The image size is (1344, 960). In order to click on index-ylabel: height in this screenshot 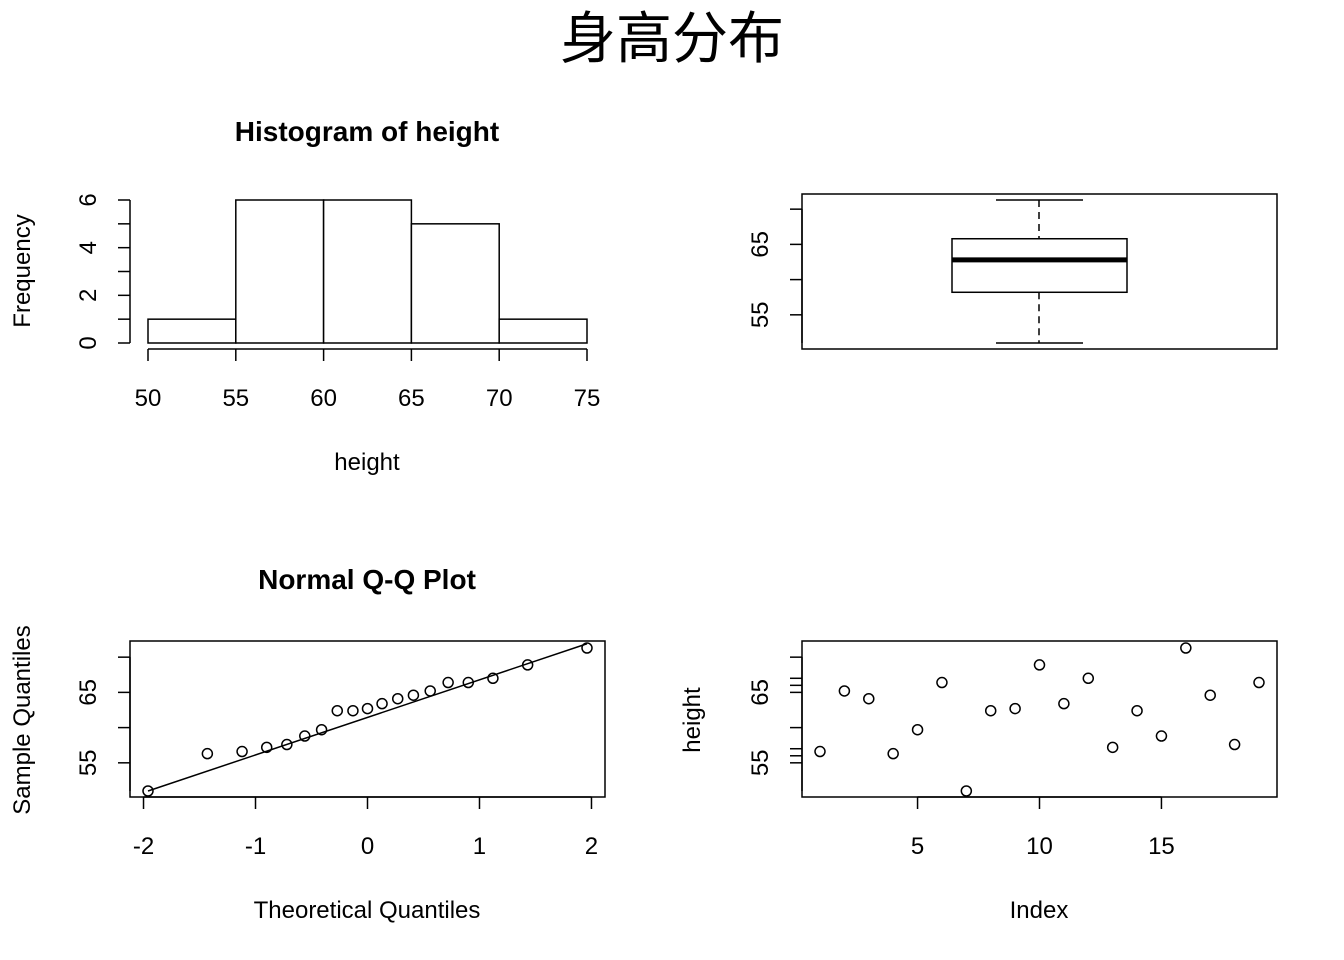, I will do `click(692, 720)`.